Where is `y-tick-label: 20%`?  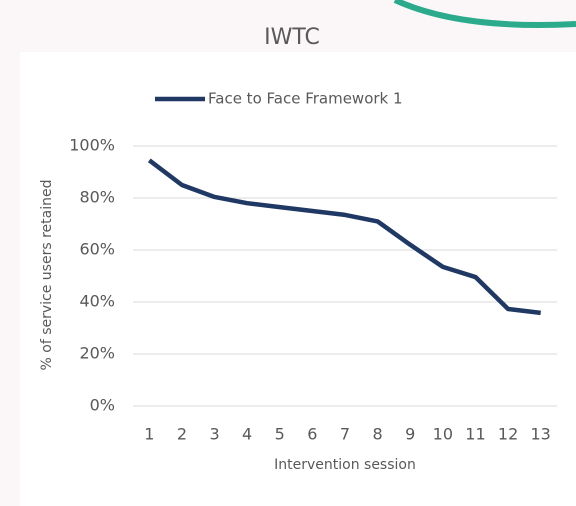
y-tick-label: 20% is located at coordinates (97, 353).